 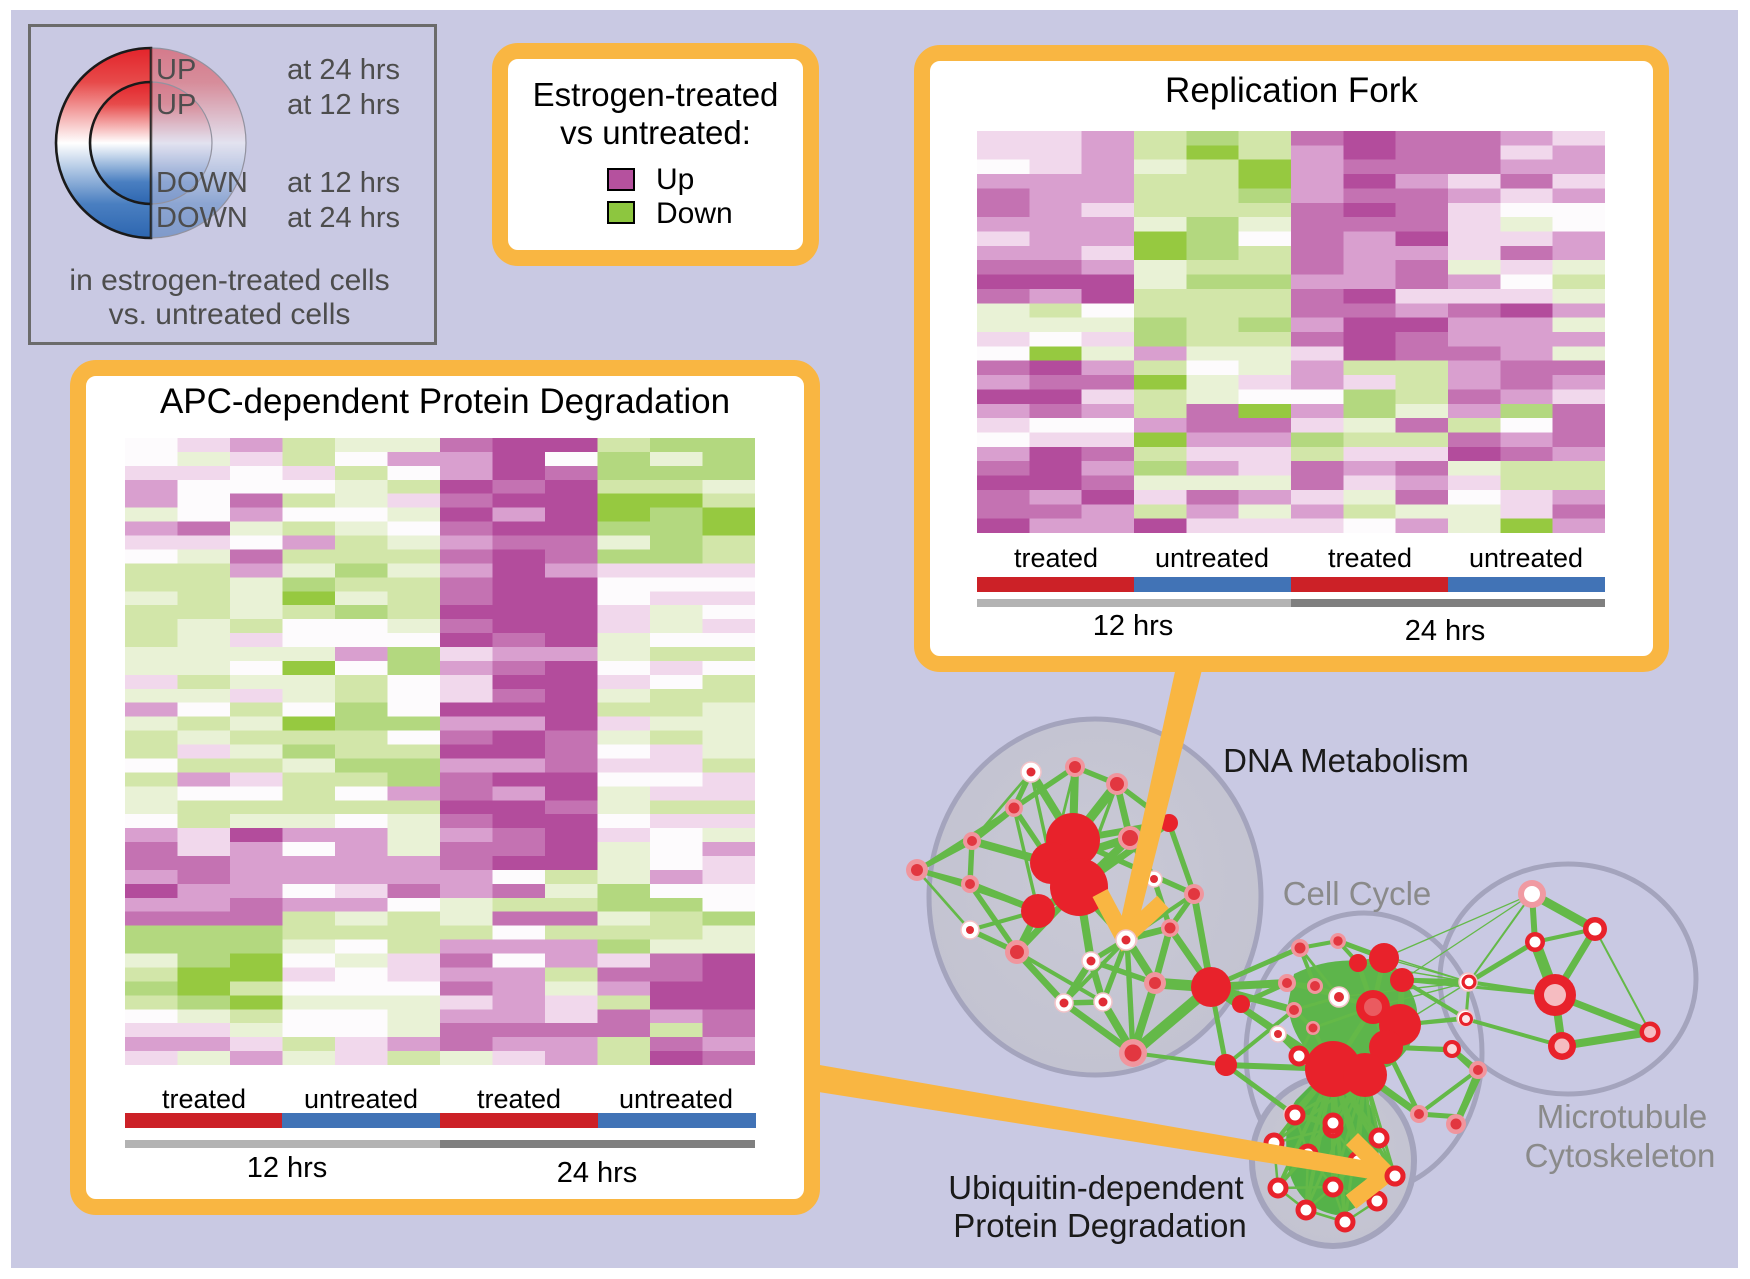 I want to click on svg-text: Cell Cycle, so click(x=1357, y=893).